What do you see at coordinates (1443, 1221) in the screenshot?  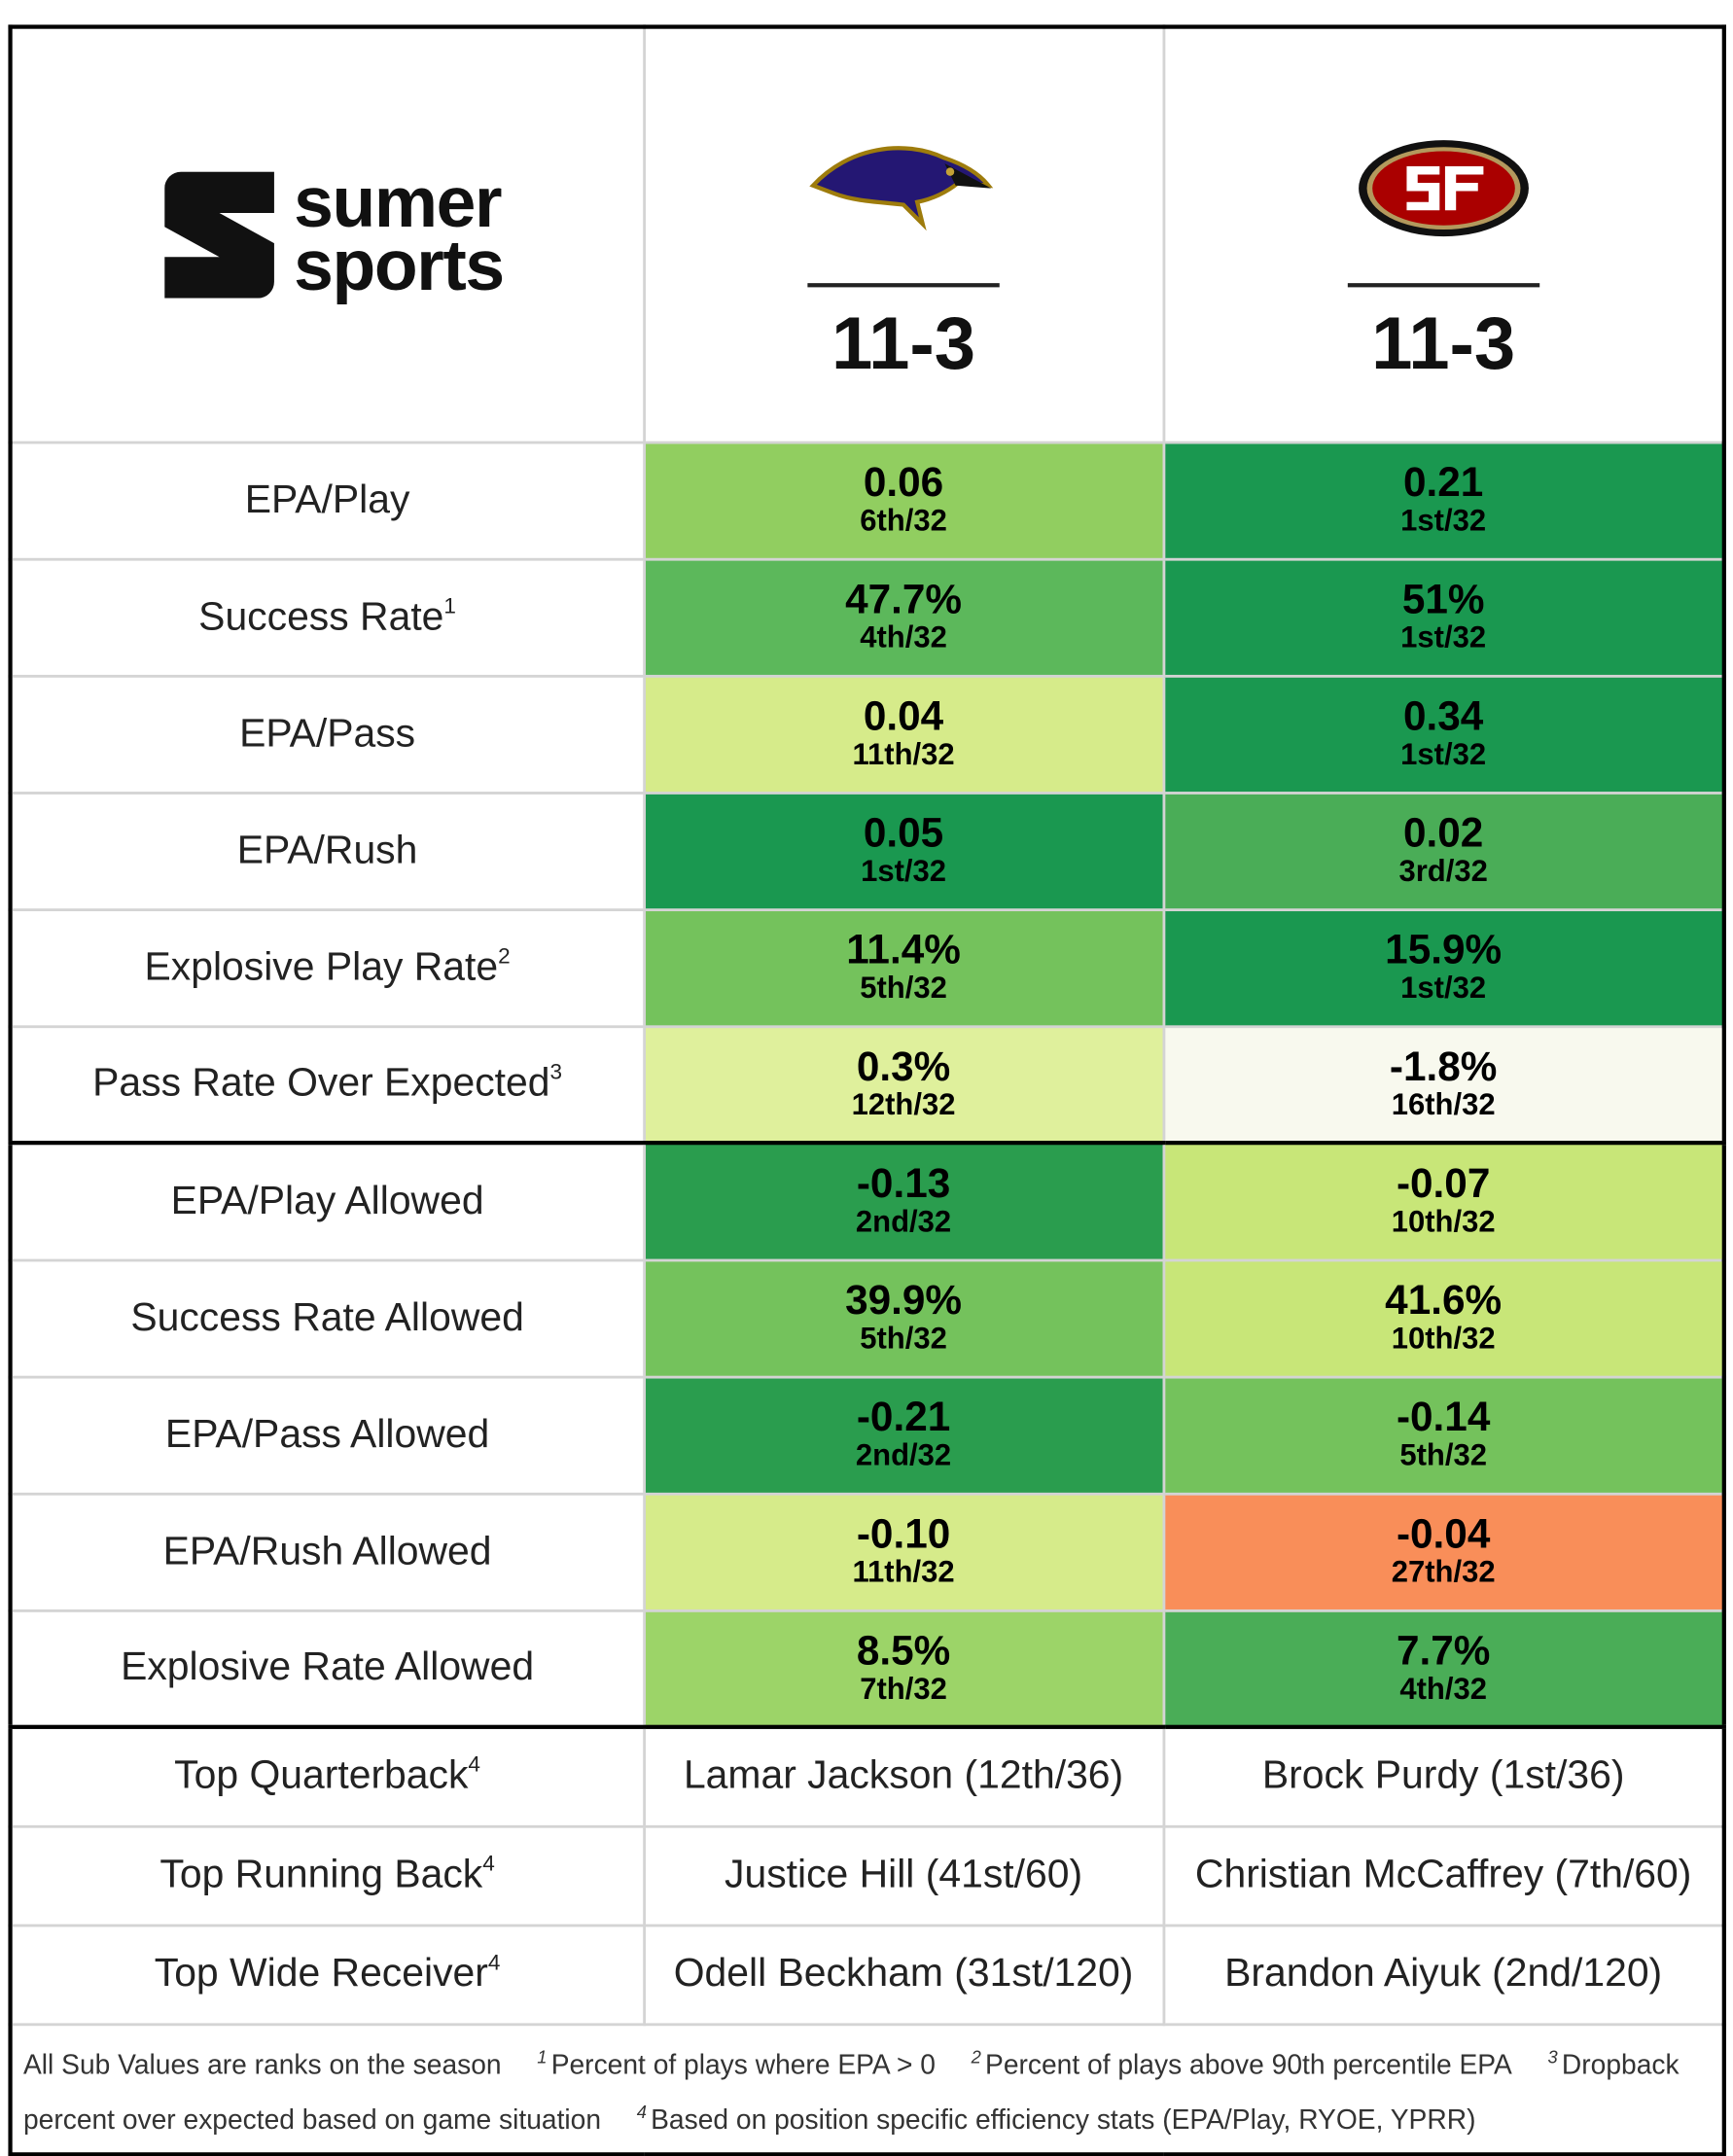 I see `stat-rank: 10th/32` at bounding box center [1443, 1221].